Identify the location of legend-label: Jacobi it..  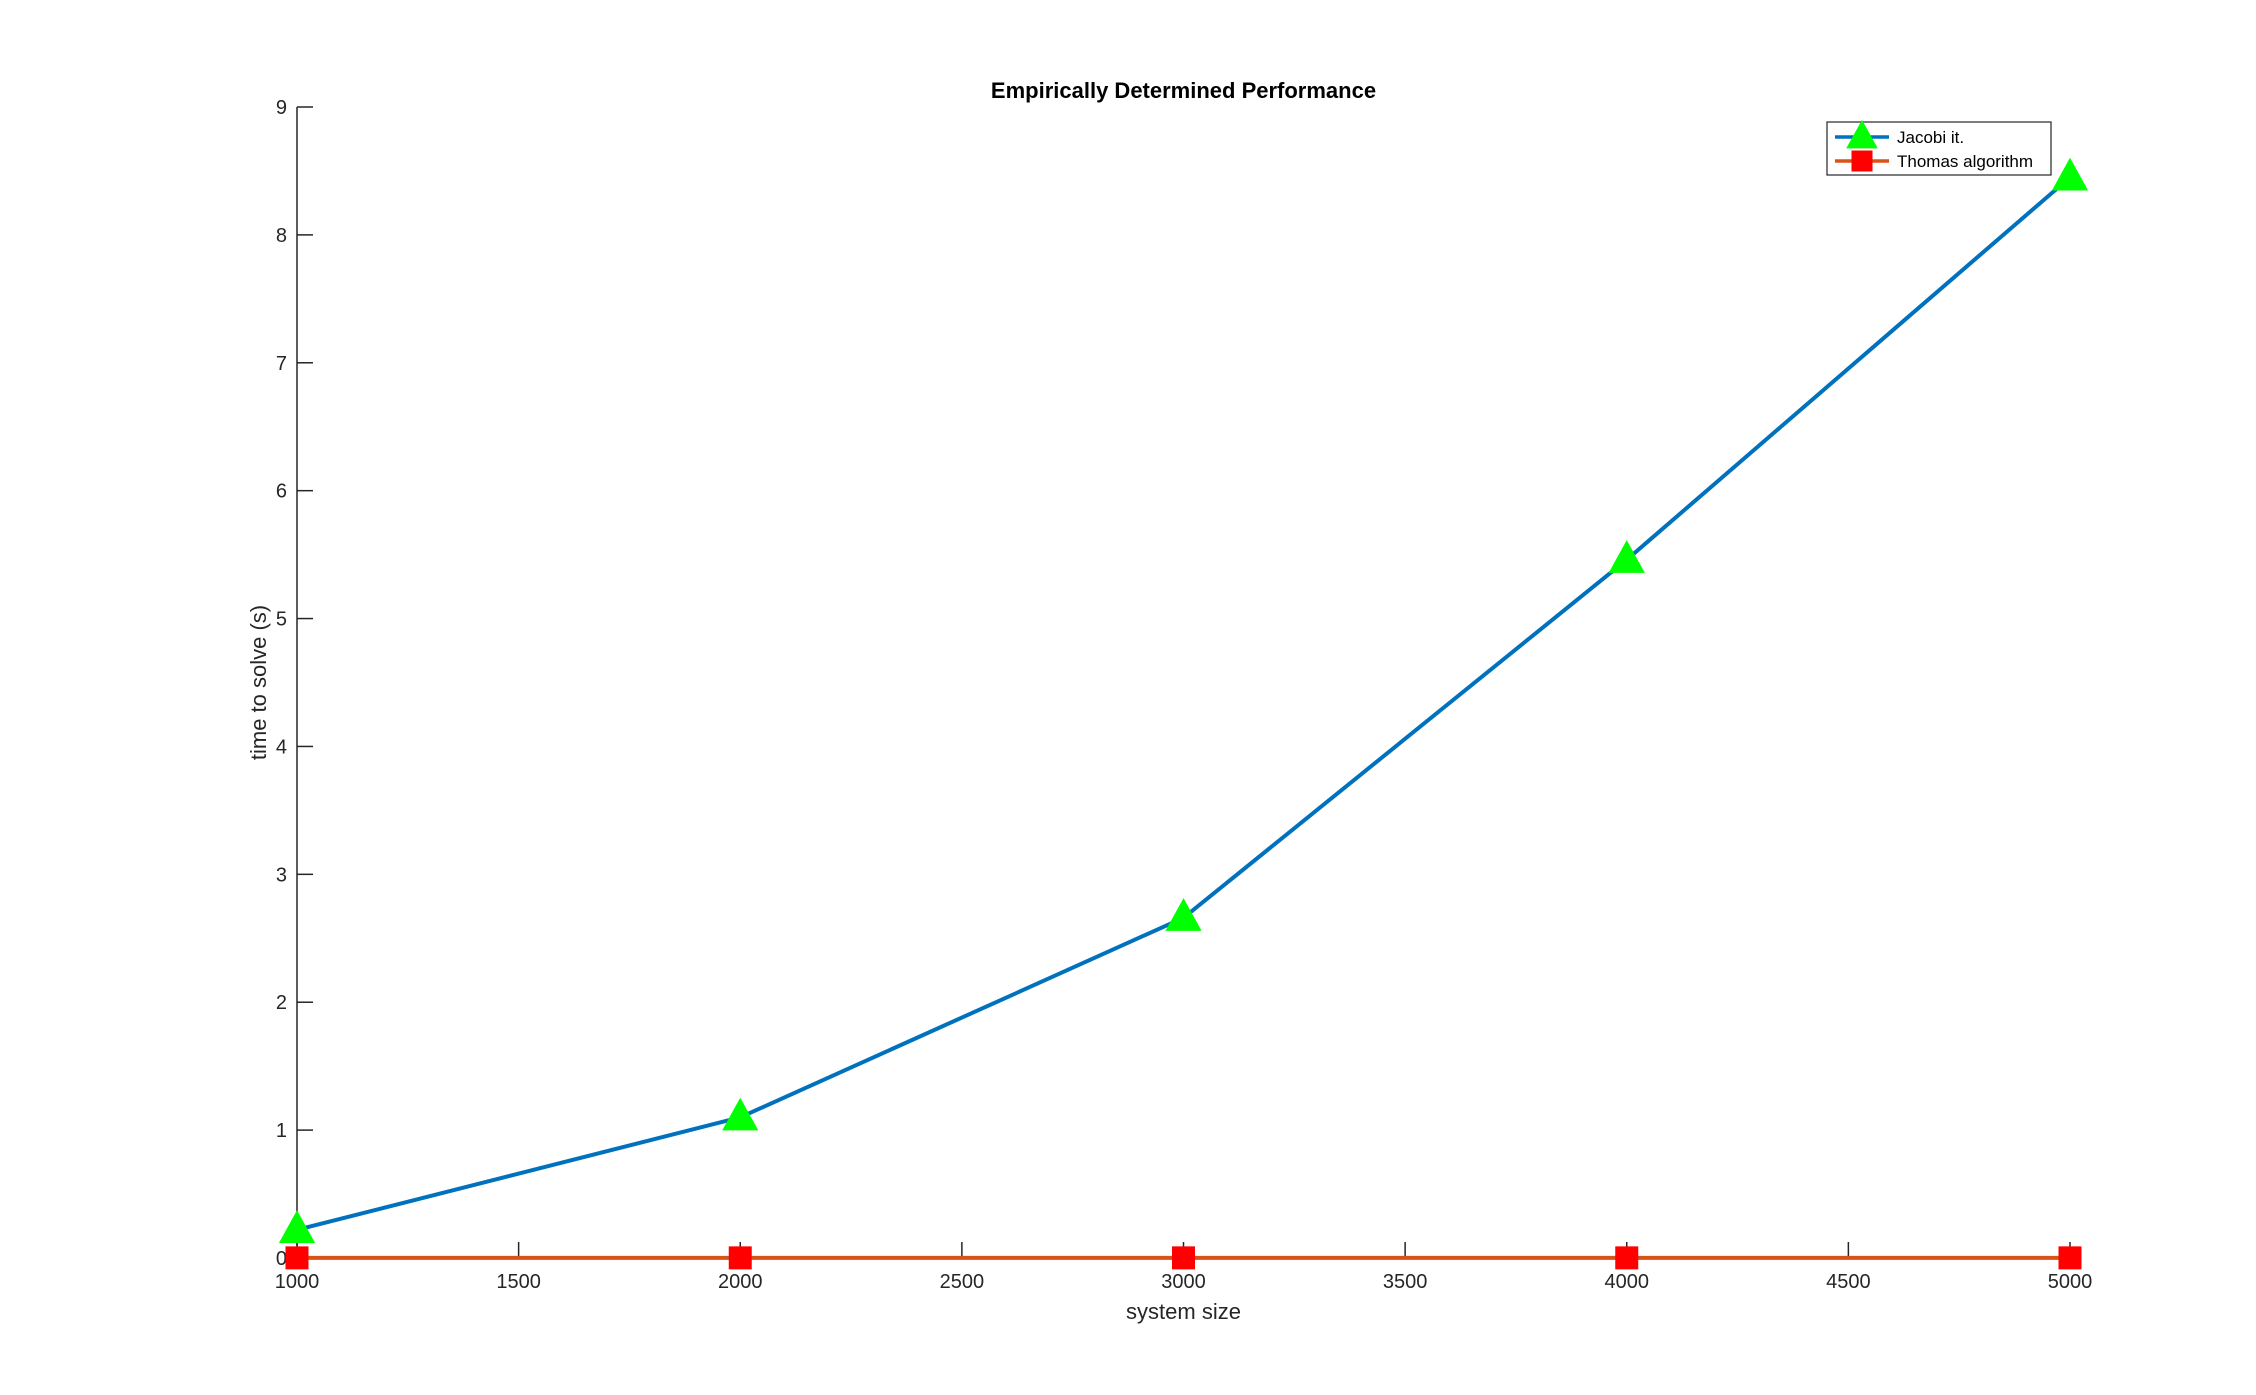
(1930, 137).